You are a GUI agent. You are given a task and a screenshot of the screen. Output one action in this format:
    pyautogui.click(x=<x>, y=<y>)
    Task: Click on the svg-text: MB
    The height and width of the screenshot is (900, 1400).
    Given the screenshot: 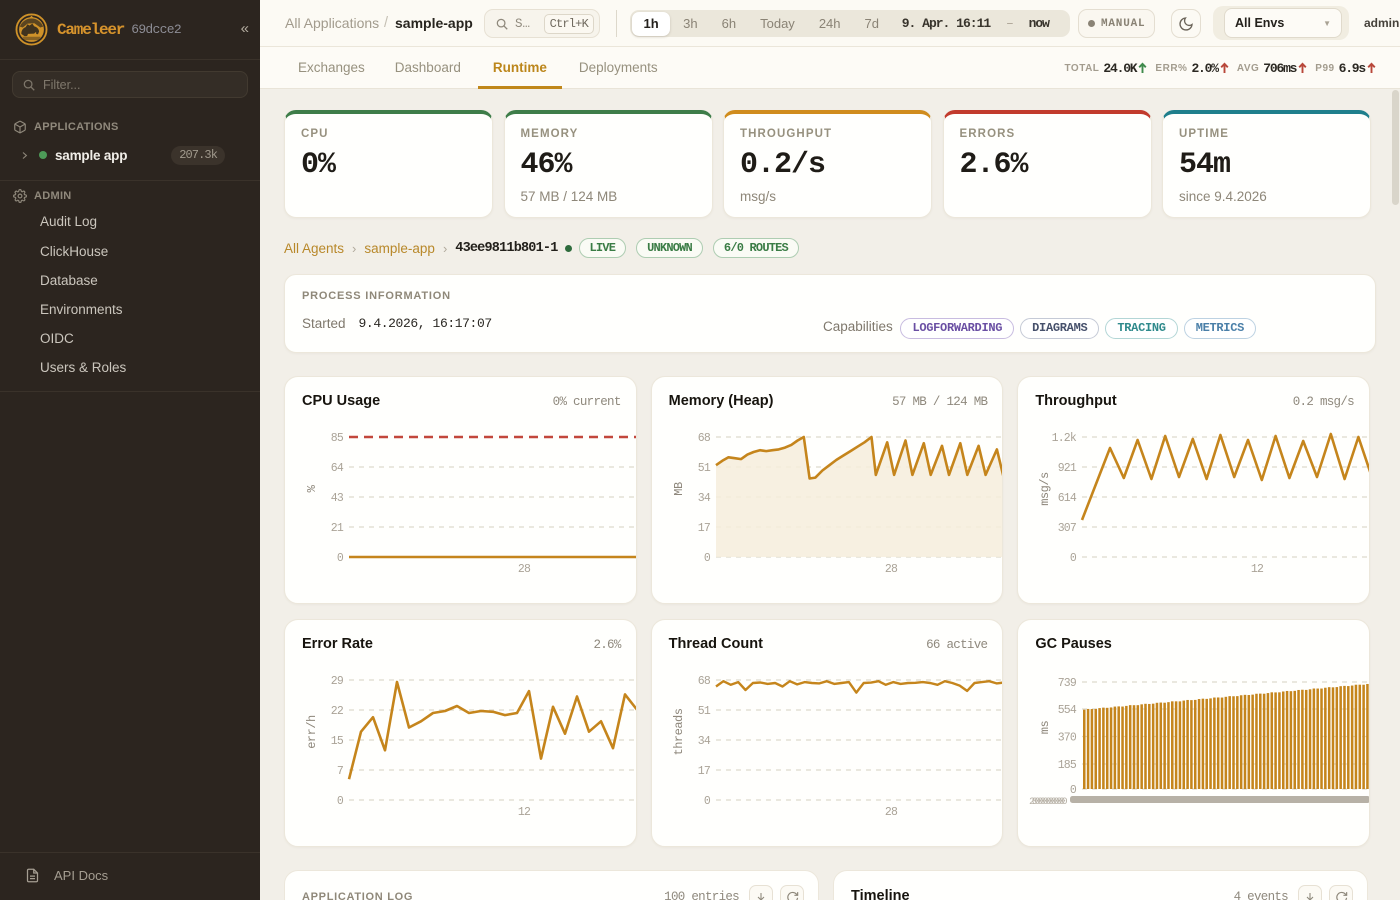 What is the action you would take?
    pyautogui.click(x=679, y=489)
    